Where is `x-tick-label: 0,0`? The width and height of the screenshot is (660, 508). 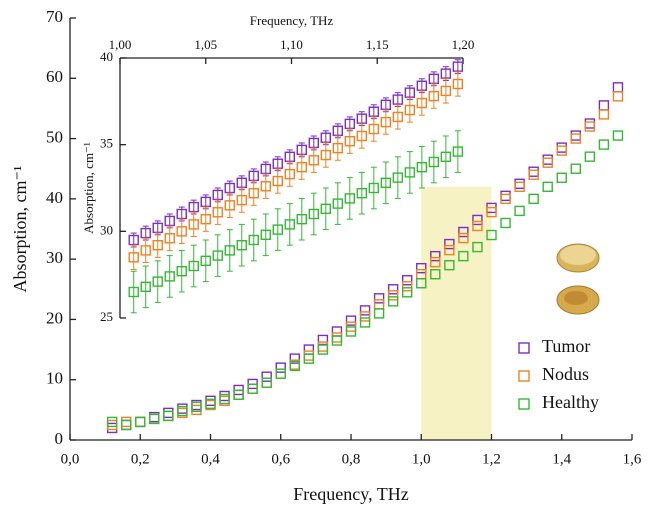 x-tick-label: 0,0 is located at coordinates (70, 459).